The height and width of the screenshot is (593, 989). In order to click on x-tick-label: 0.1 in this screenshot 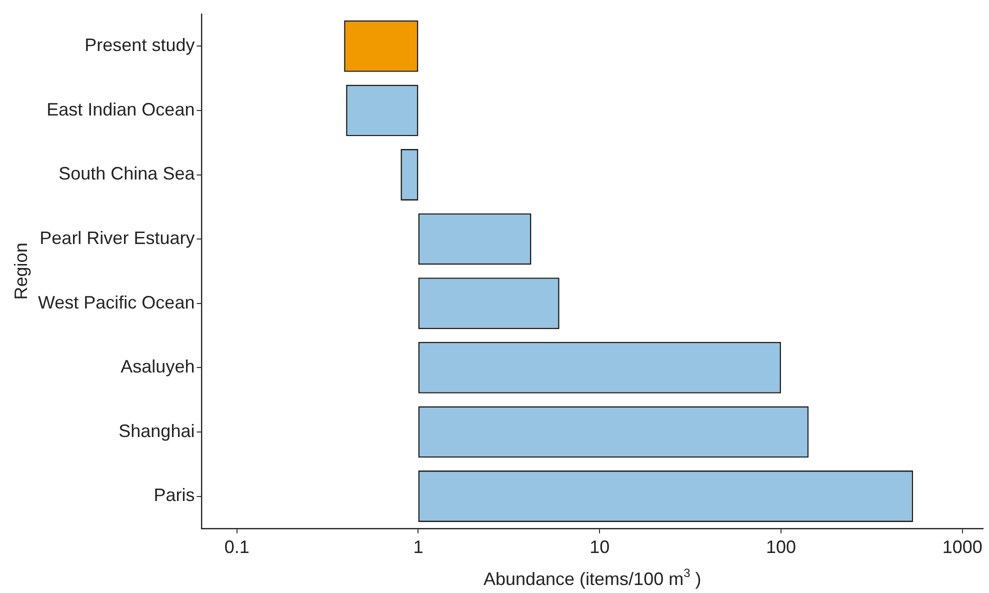, I will do `click(237, 547)`.